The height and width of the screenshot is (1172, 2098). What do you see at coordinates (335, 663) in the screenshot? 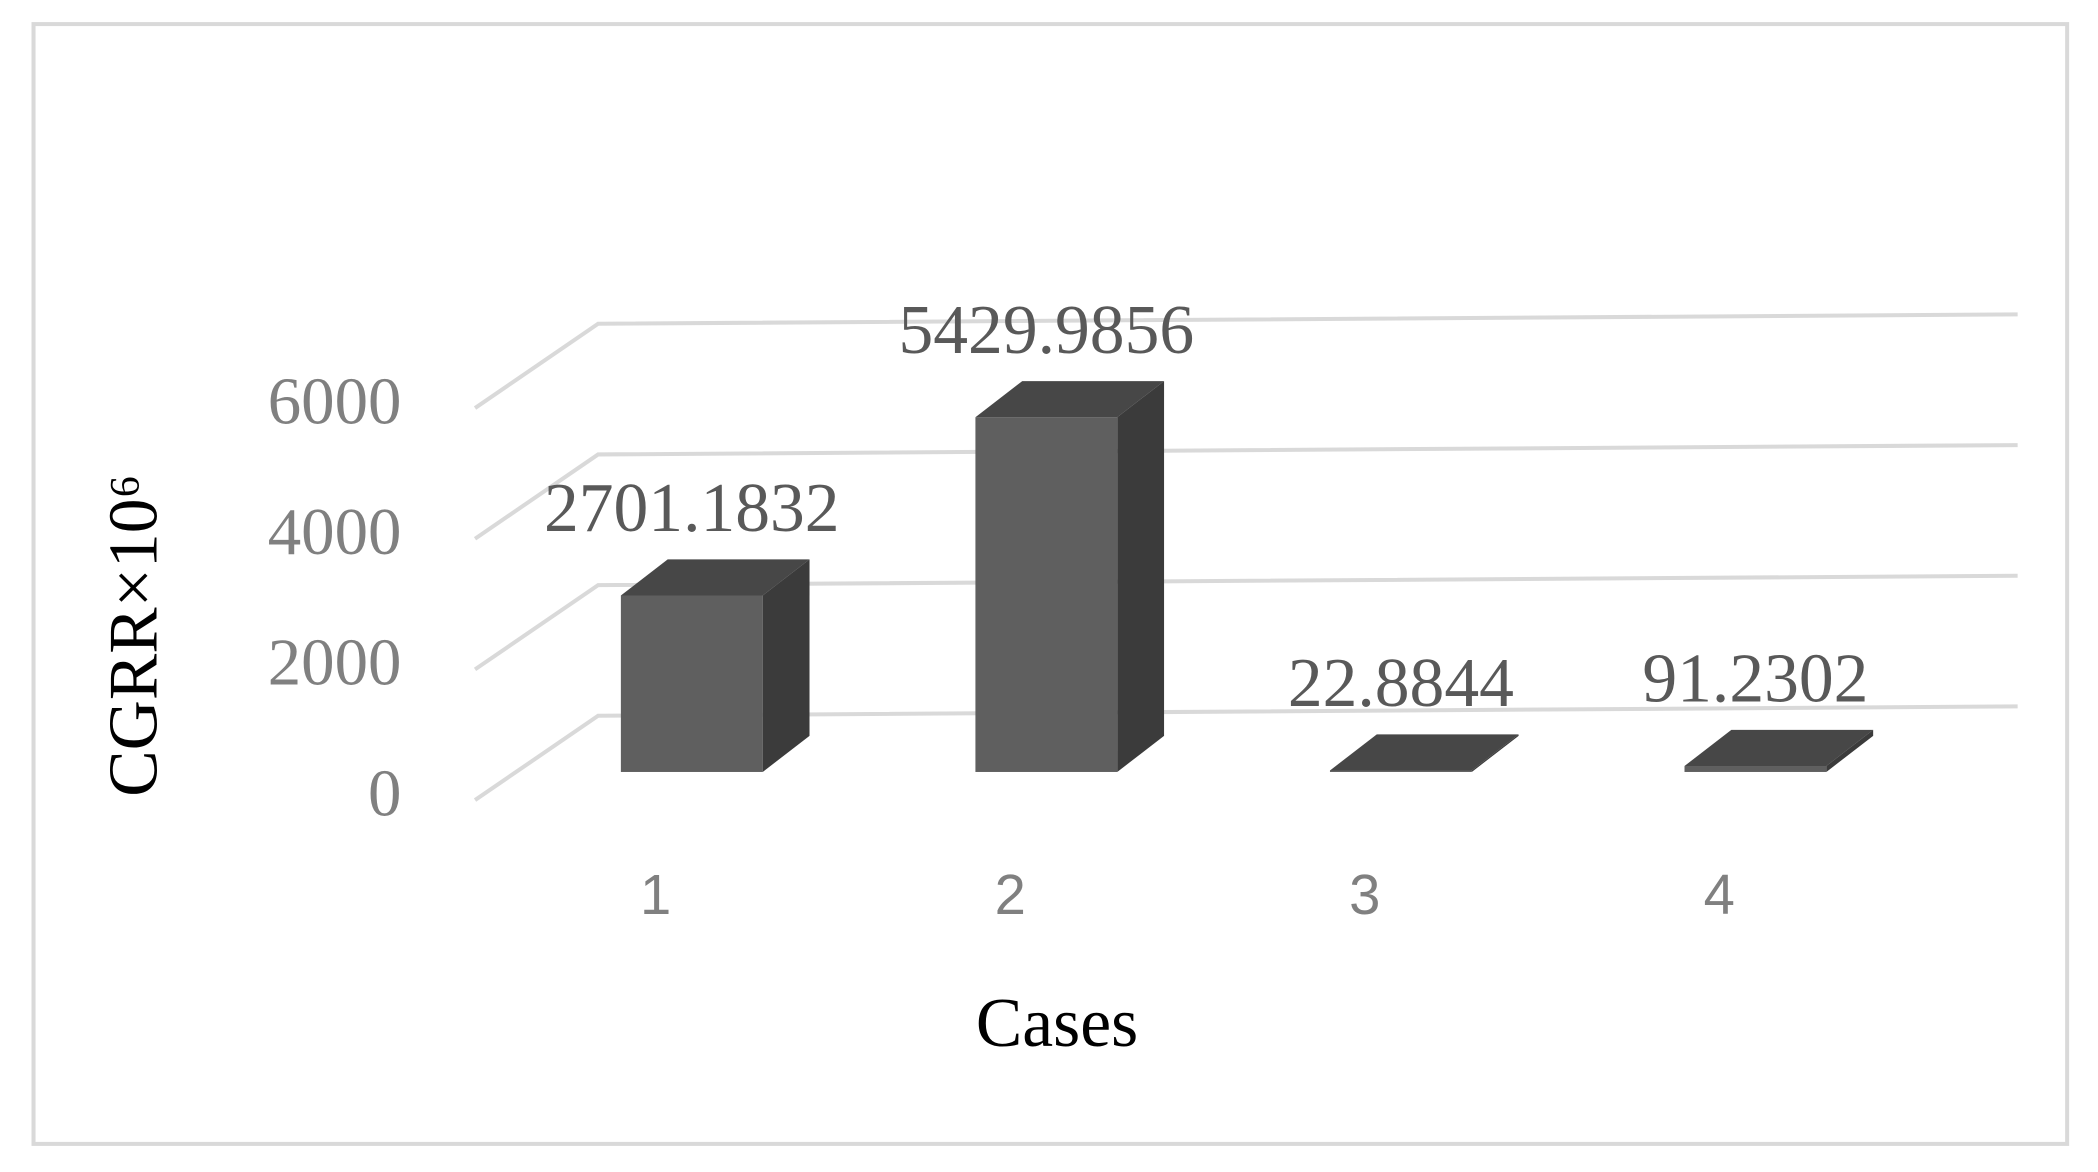
I see `y-tick-label: 2000` at bounding box center [335, 663].